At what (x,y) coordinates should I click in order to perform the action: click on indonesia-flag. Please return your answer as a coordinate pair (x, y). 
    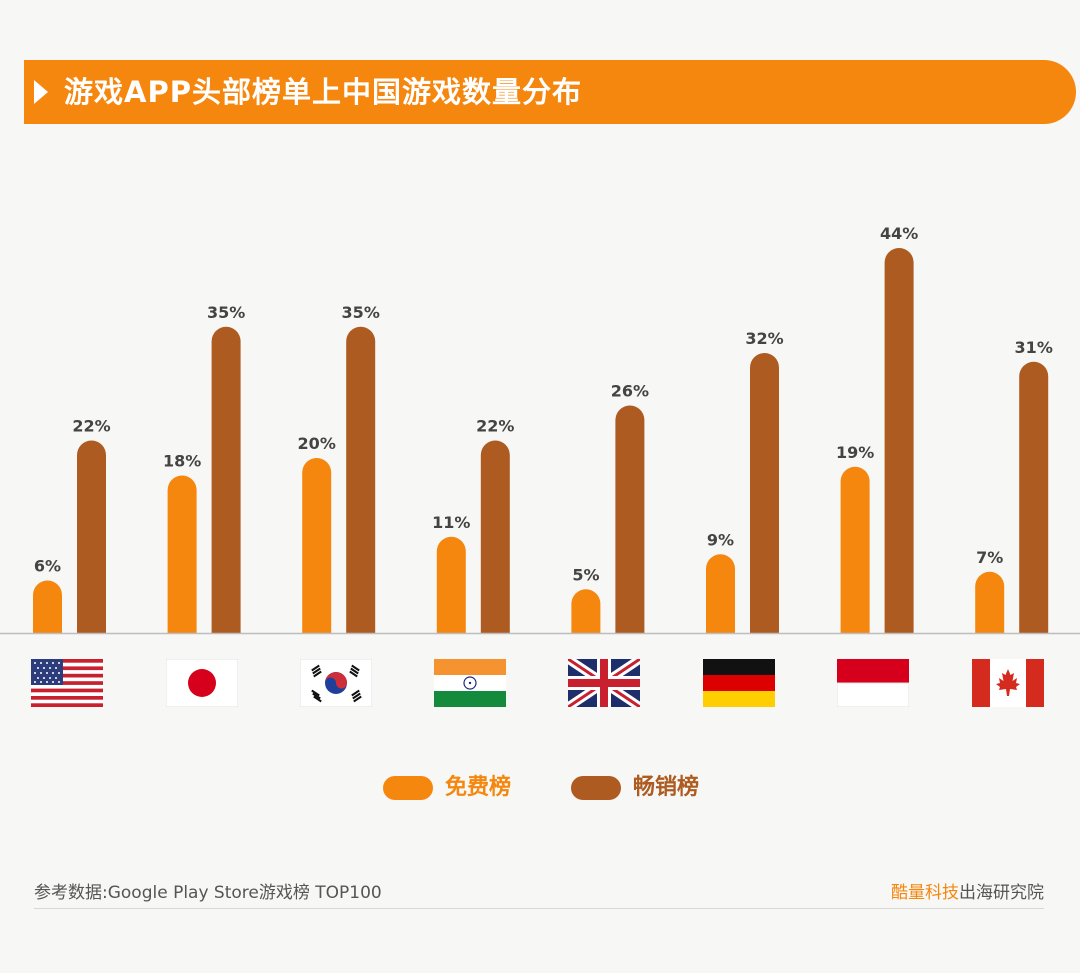
    Looking at the image, I should click on (873, 683).